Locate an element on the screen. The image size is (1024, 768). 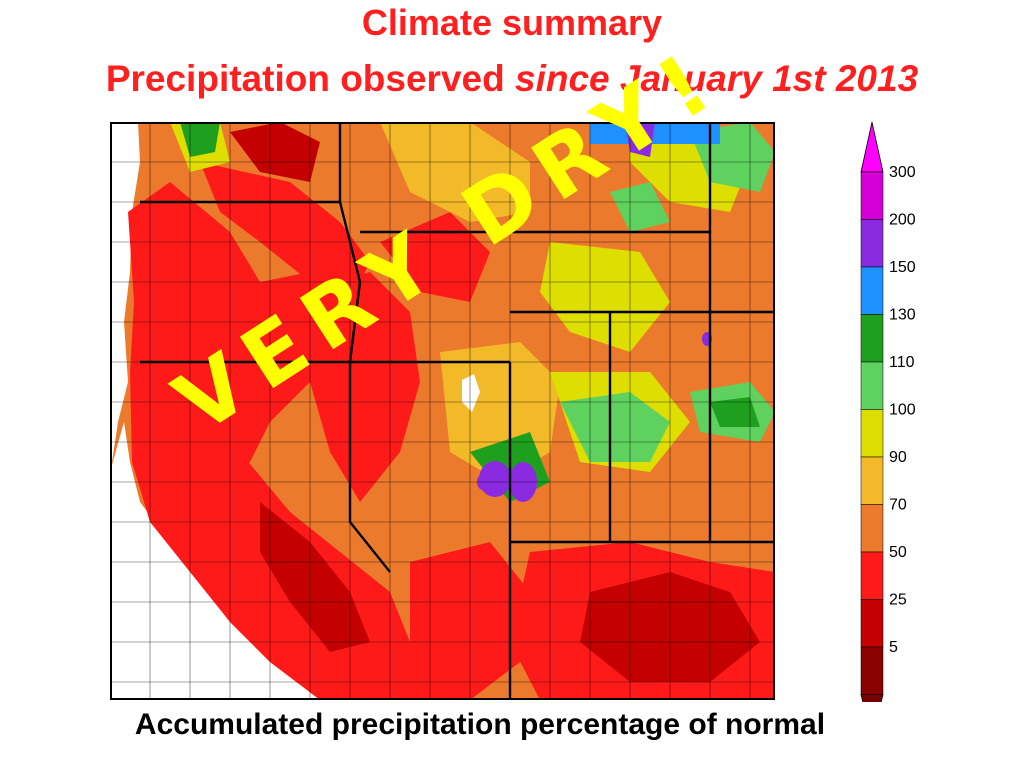
scale-tick-label: 150 is located at coordinates (902, 267).